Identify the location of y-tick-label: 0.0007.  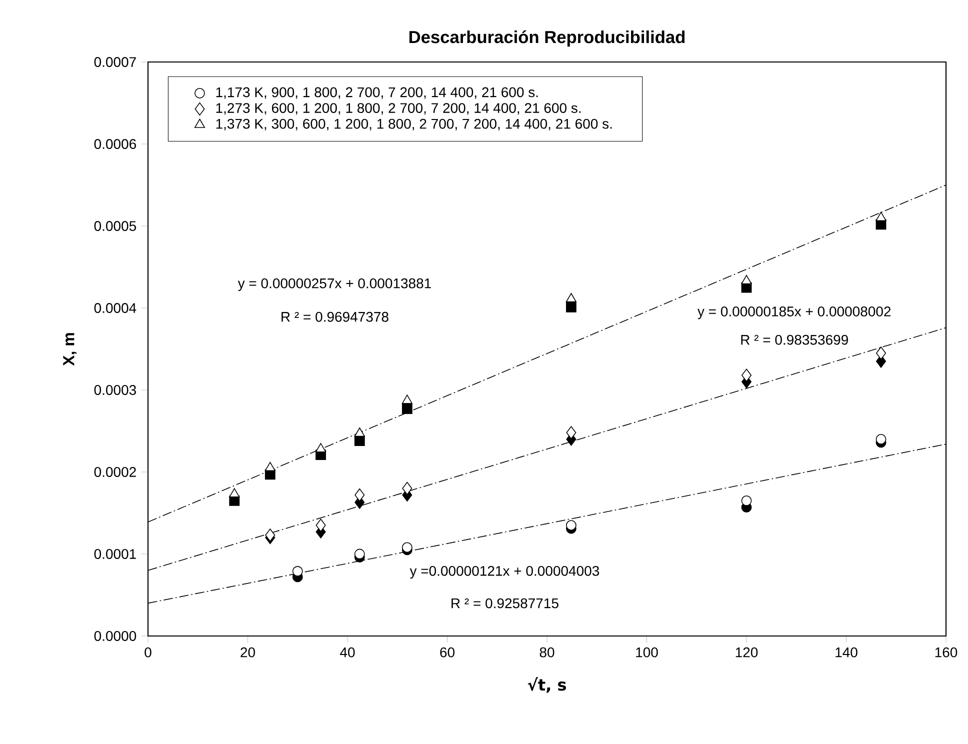
(115, 62).